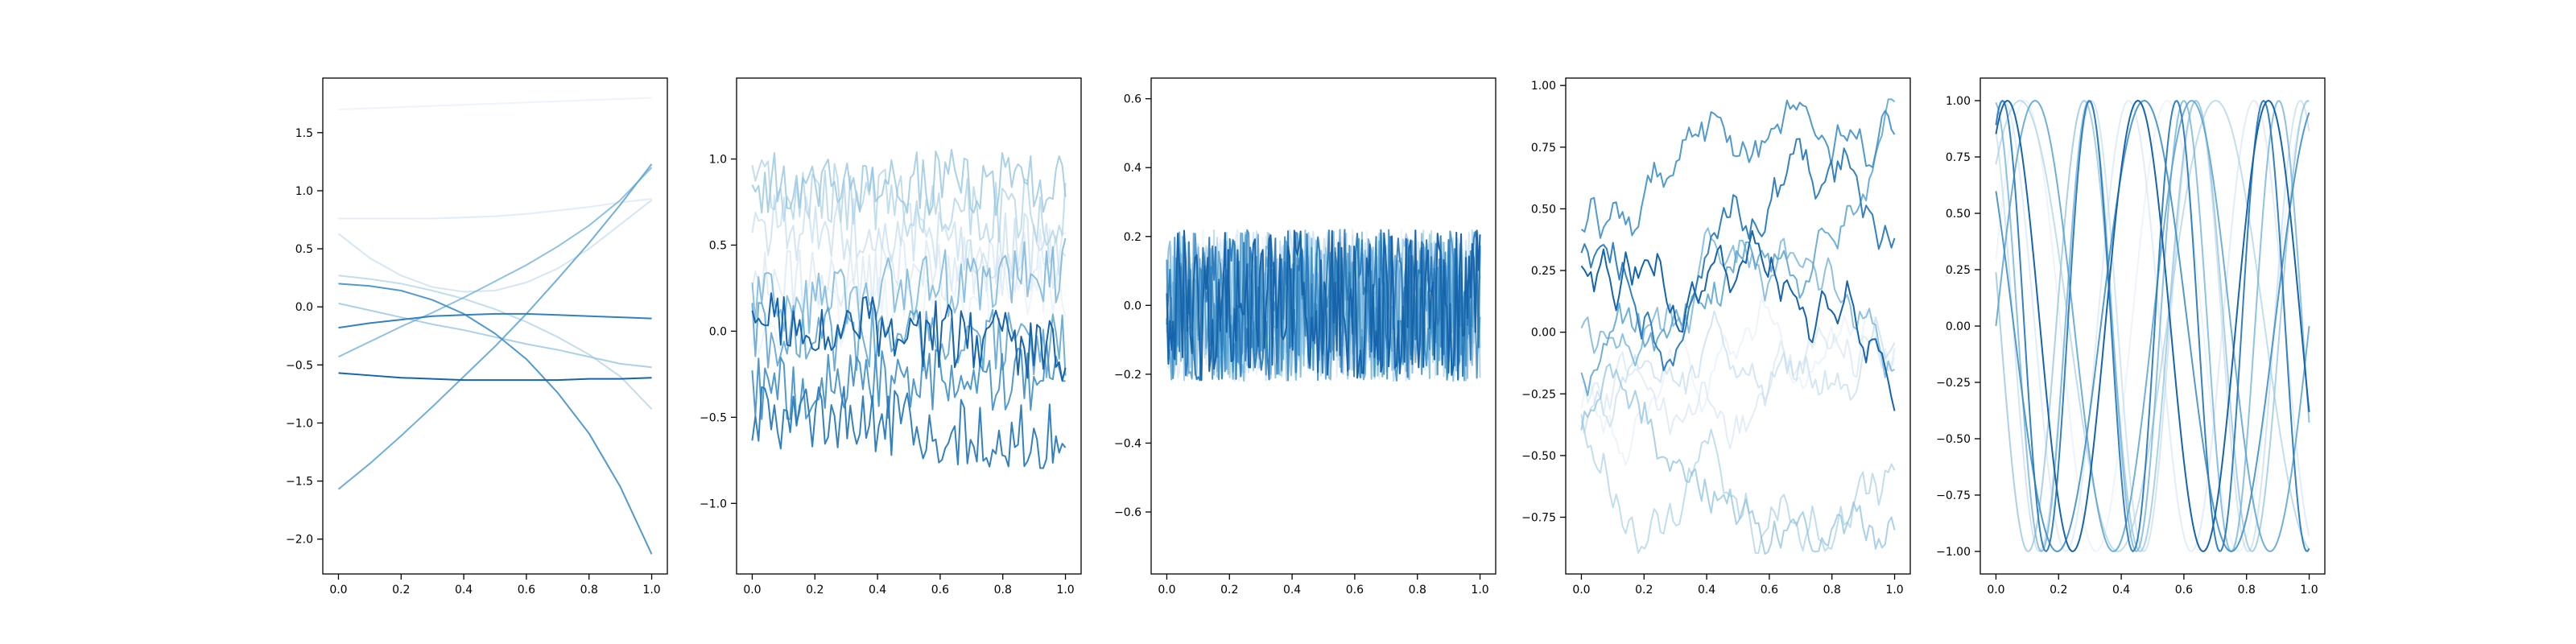  I want to click on y-tick-label: 0.00, so click(1543, 333).